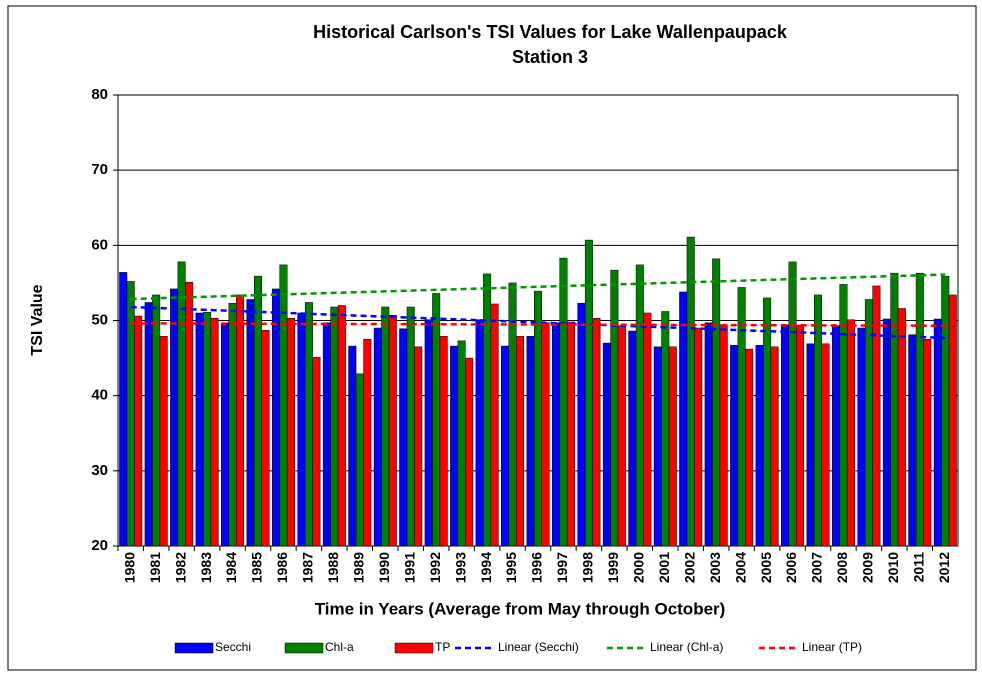  Describe the element at coordinates (37, 319) in the screenshot. I see `y-axis-label: TSI Value` at that location.